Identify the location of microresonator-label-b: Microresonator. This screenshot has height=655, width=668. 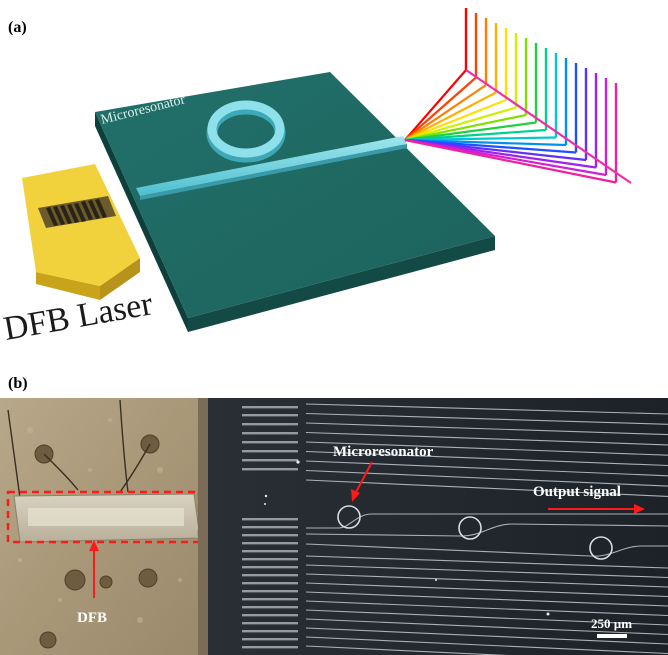
(383, 452).